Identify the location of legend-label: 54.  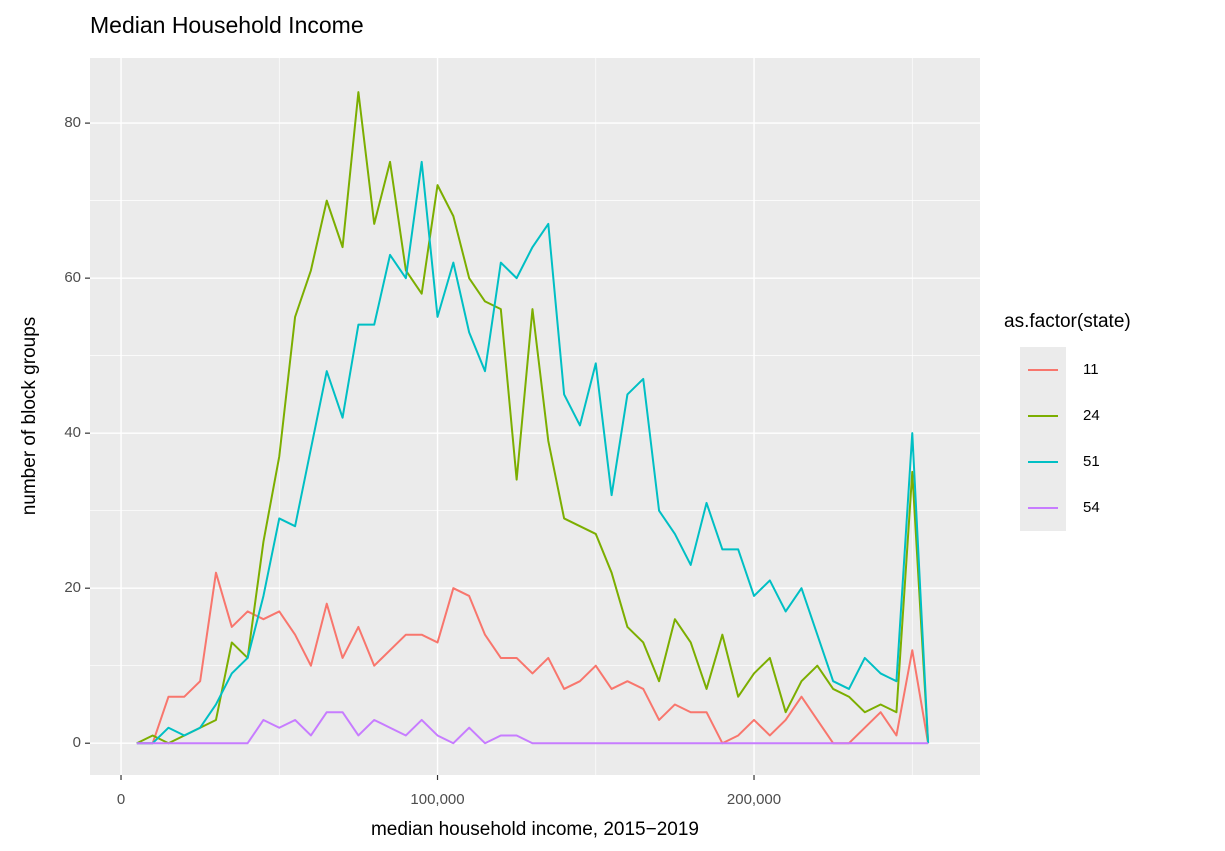
(1091, 507).